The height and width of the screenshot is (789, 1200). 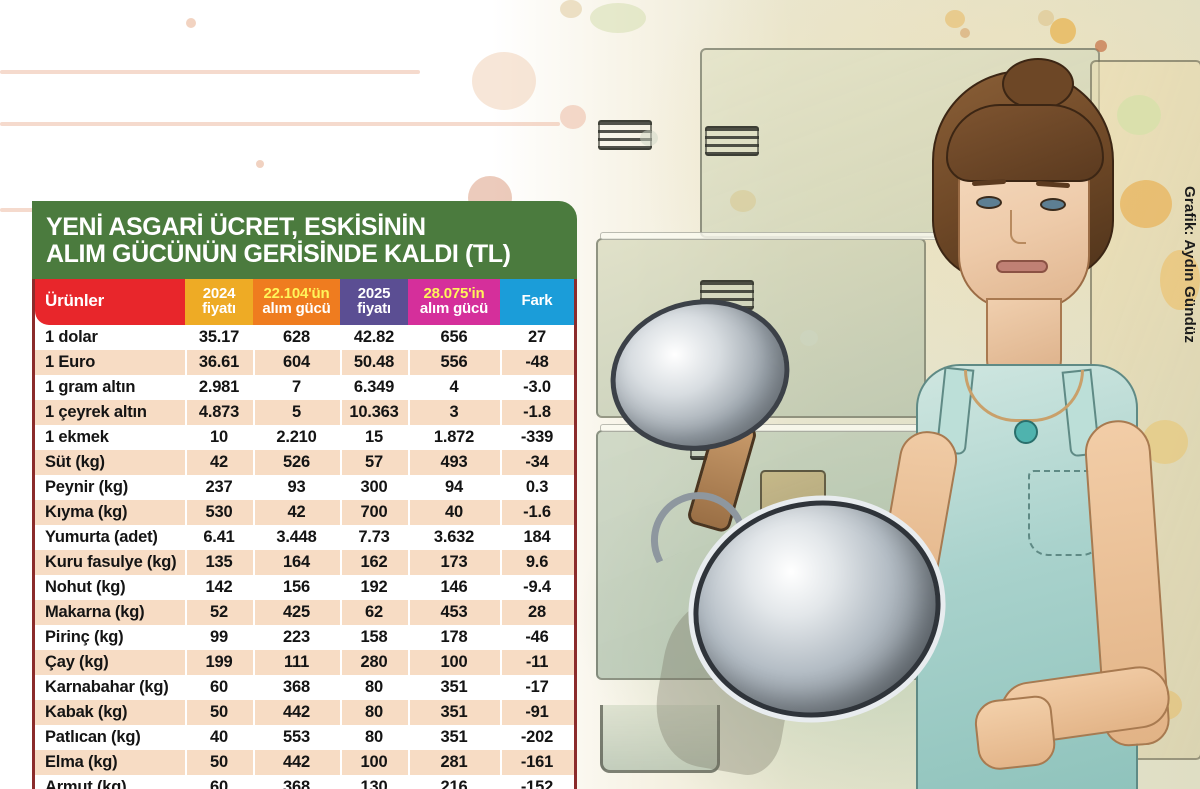 I want to click on cell-price2025: 192, so click(x=374, y=587).